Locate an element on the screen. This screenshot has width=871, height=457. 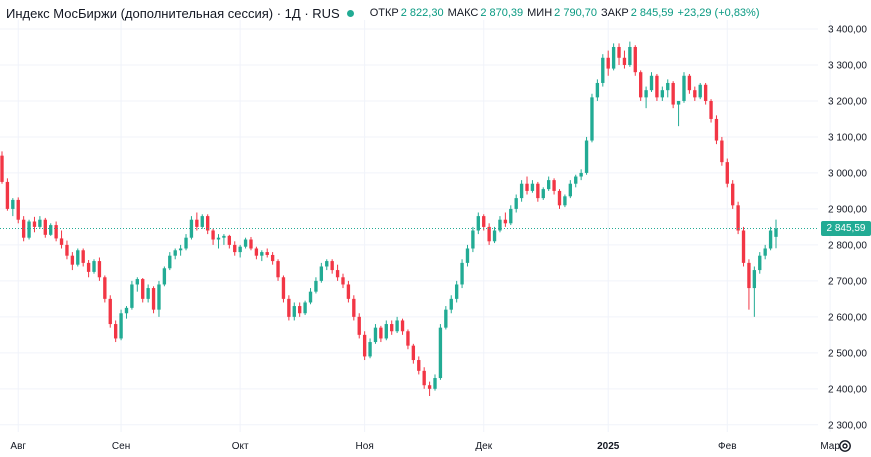
high-value: 2 870,39 is located at coordinates (502, 13).